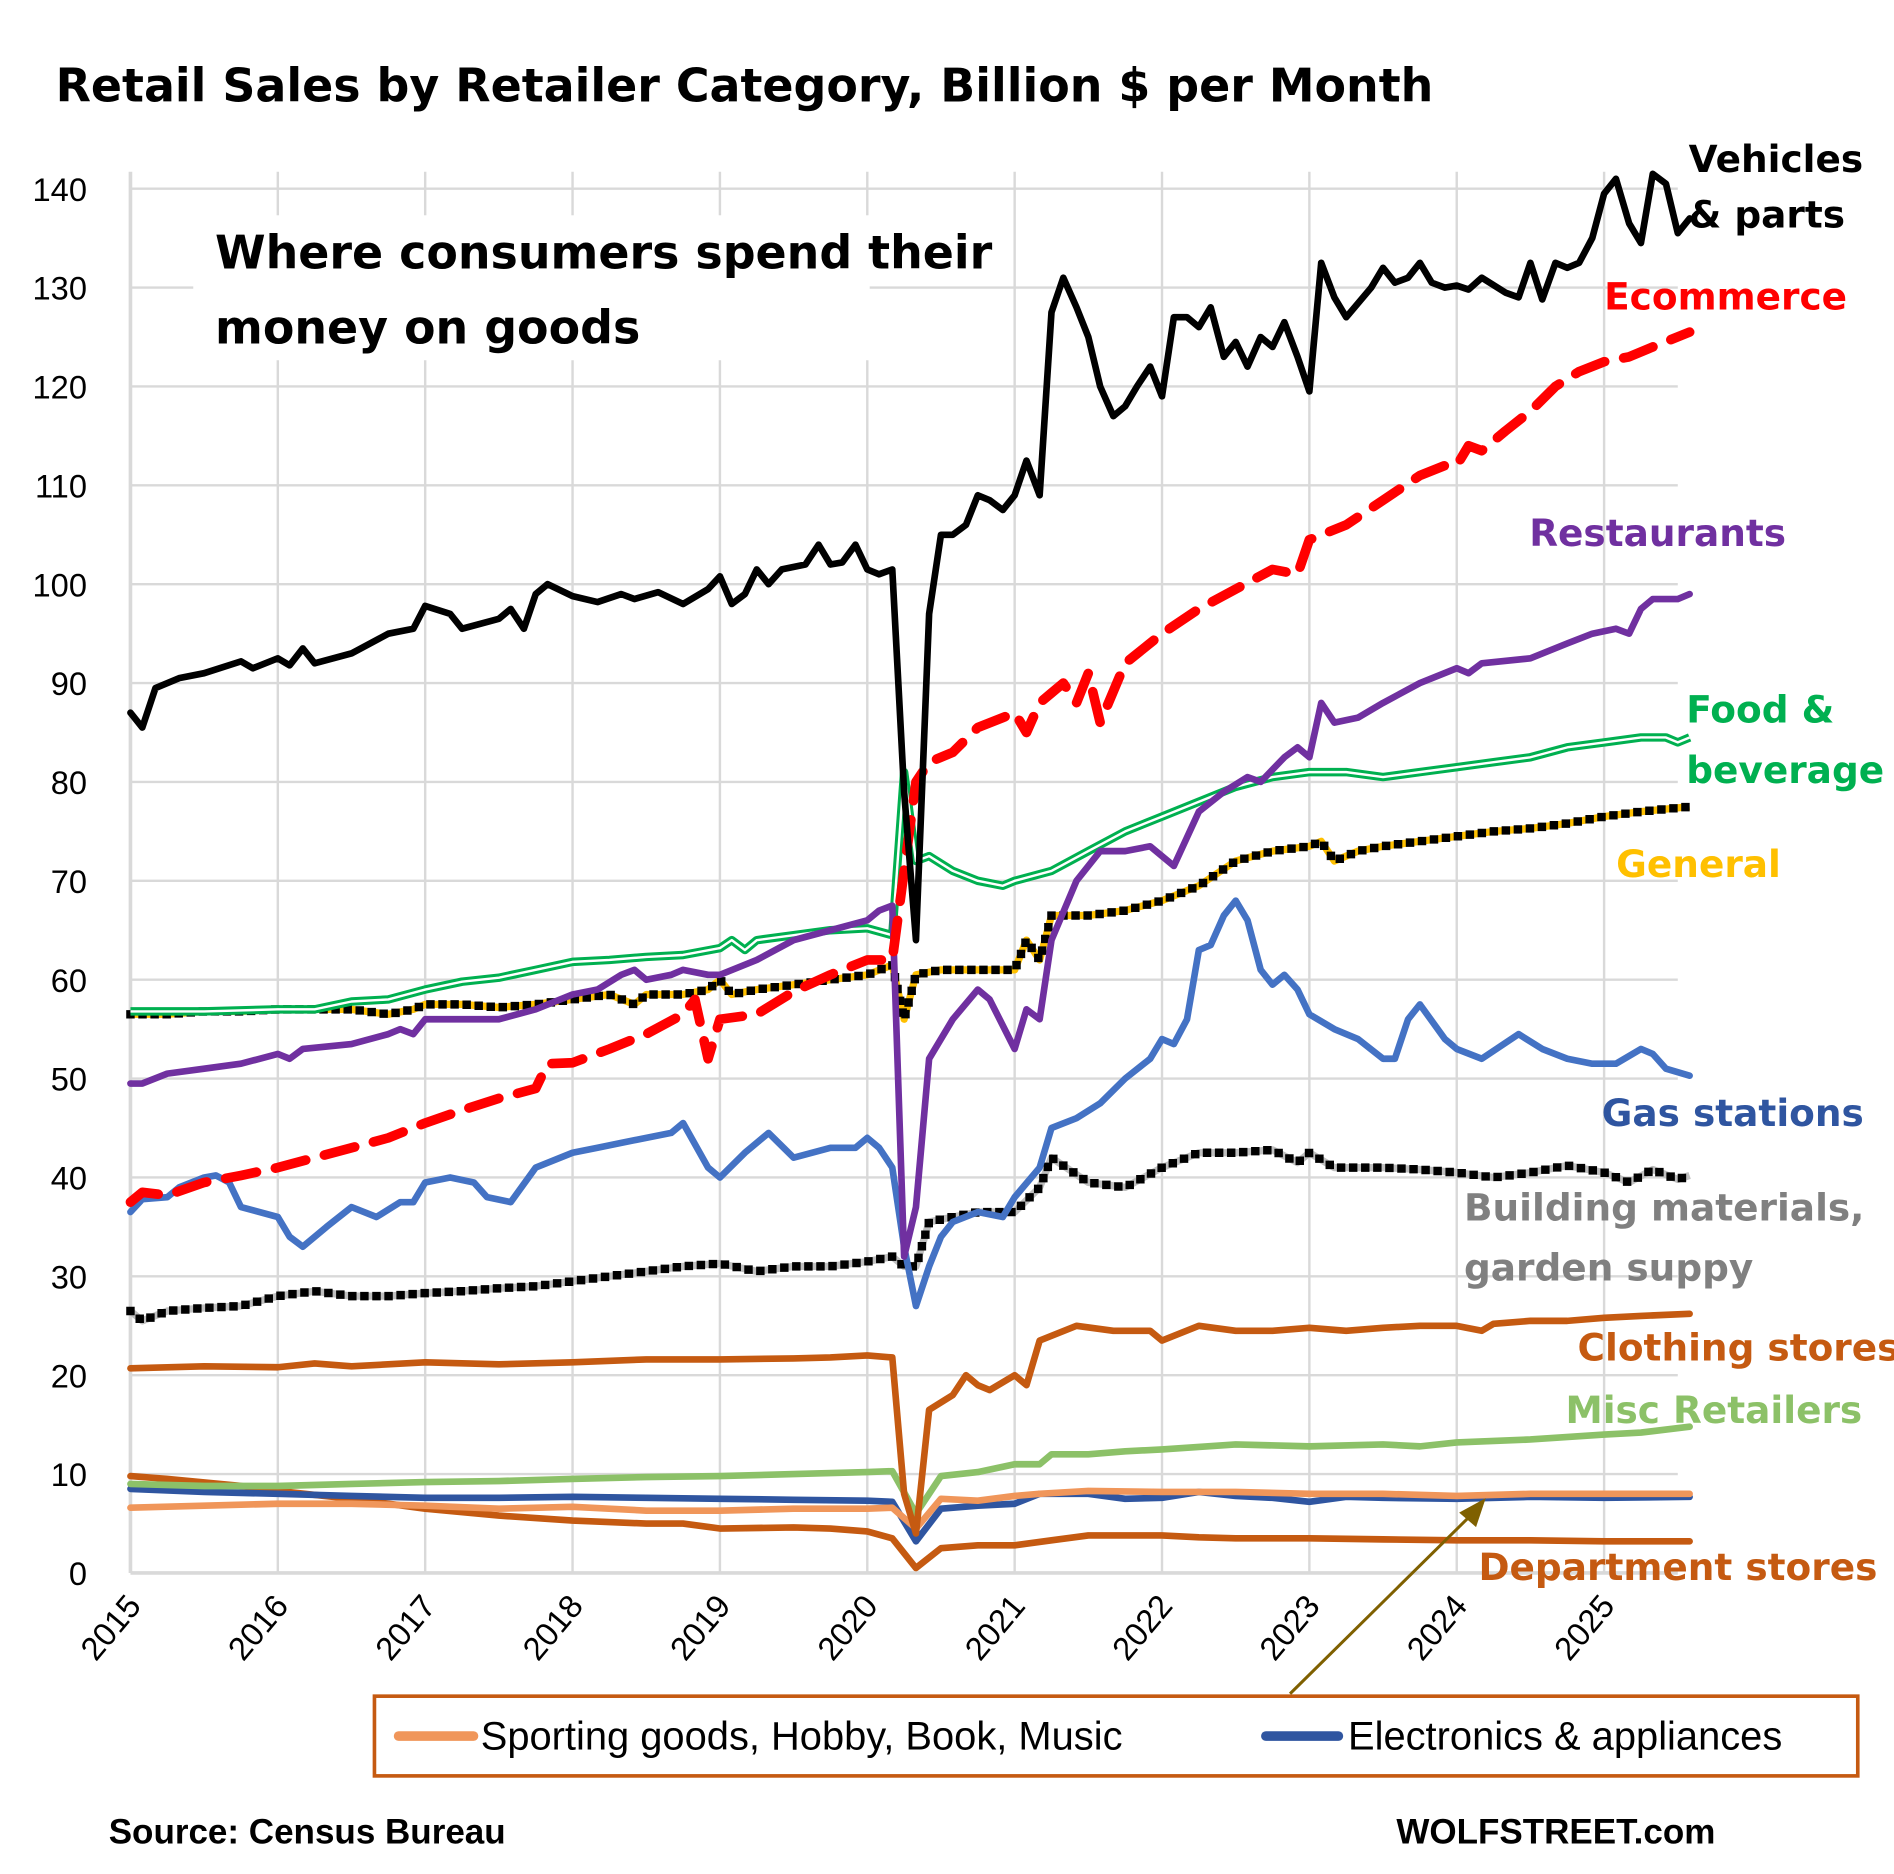 This screenshot has height=1874, width=1894. What do you see at coordinates (69, 1178) in the screenshot?
I see `y-tick-label: 40` at bounding box center [69, 1178].